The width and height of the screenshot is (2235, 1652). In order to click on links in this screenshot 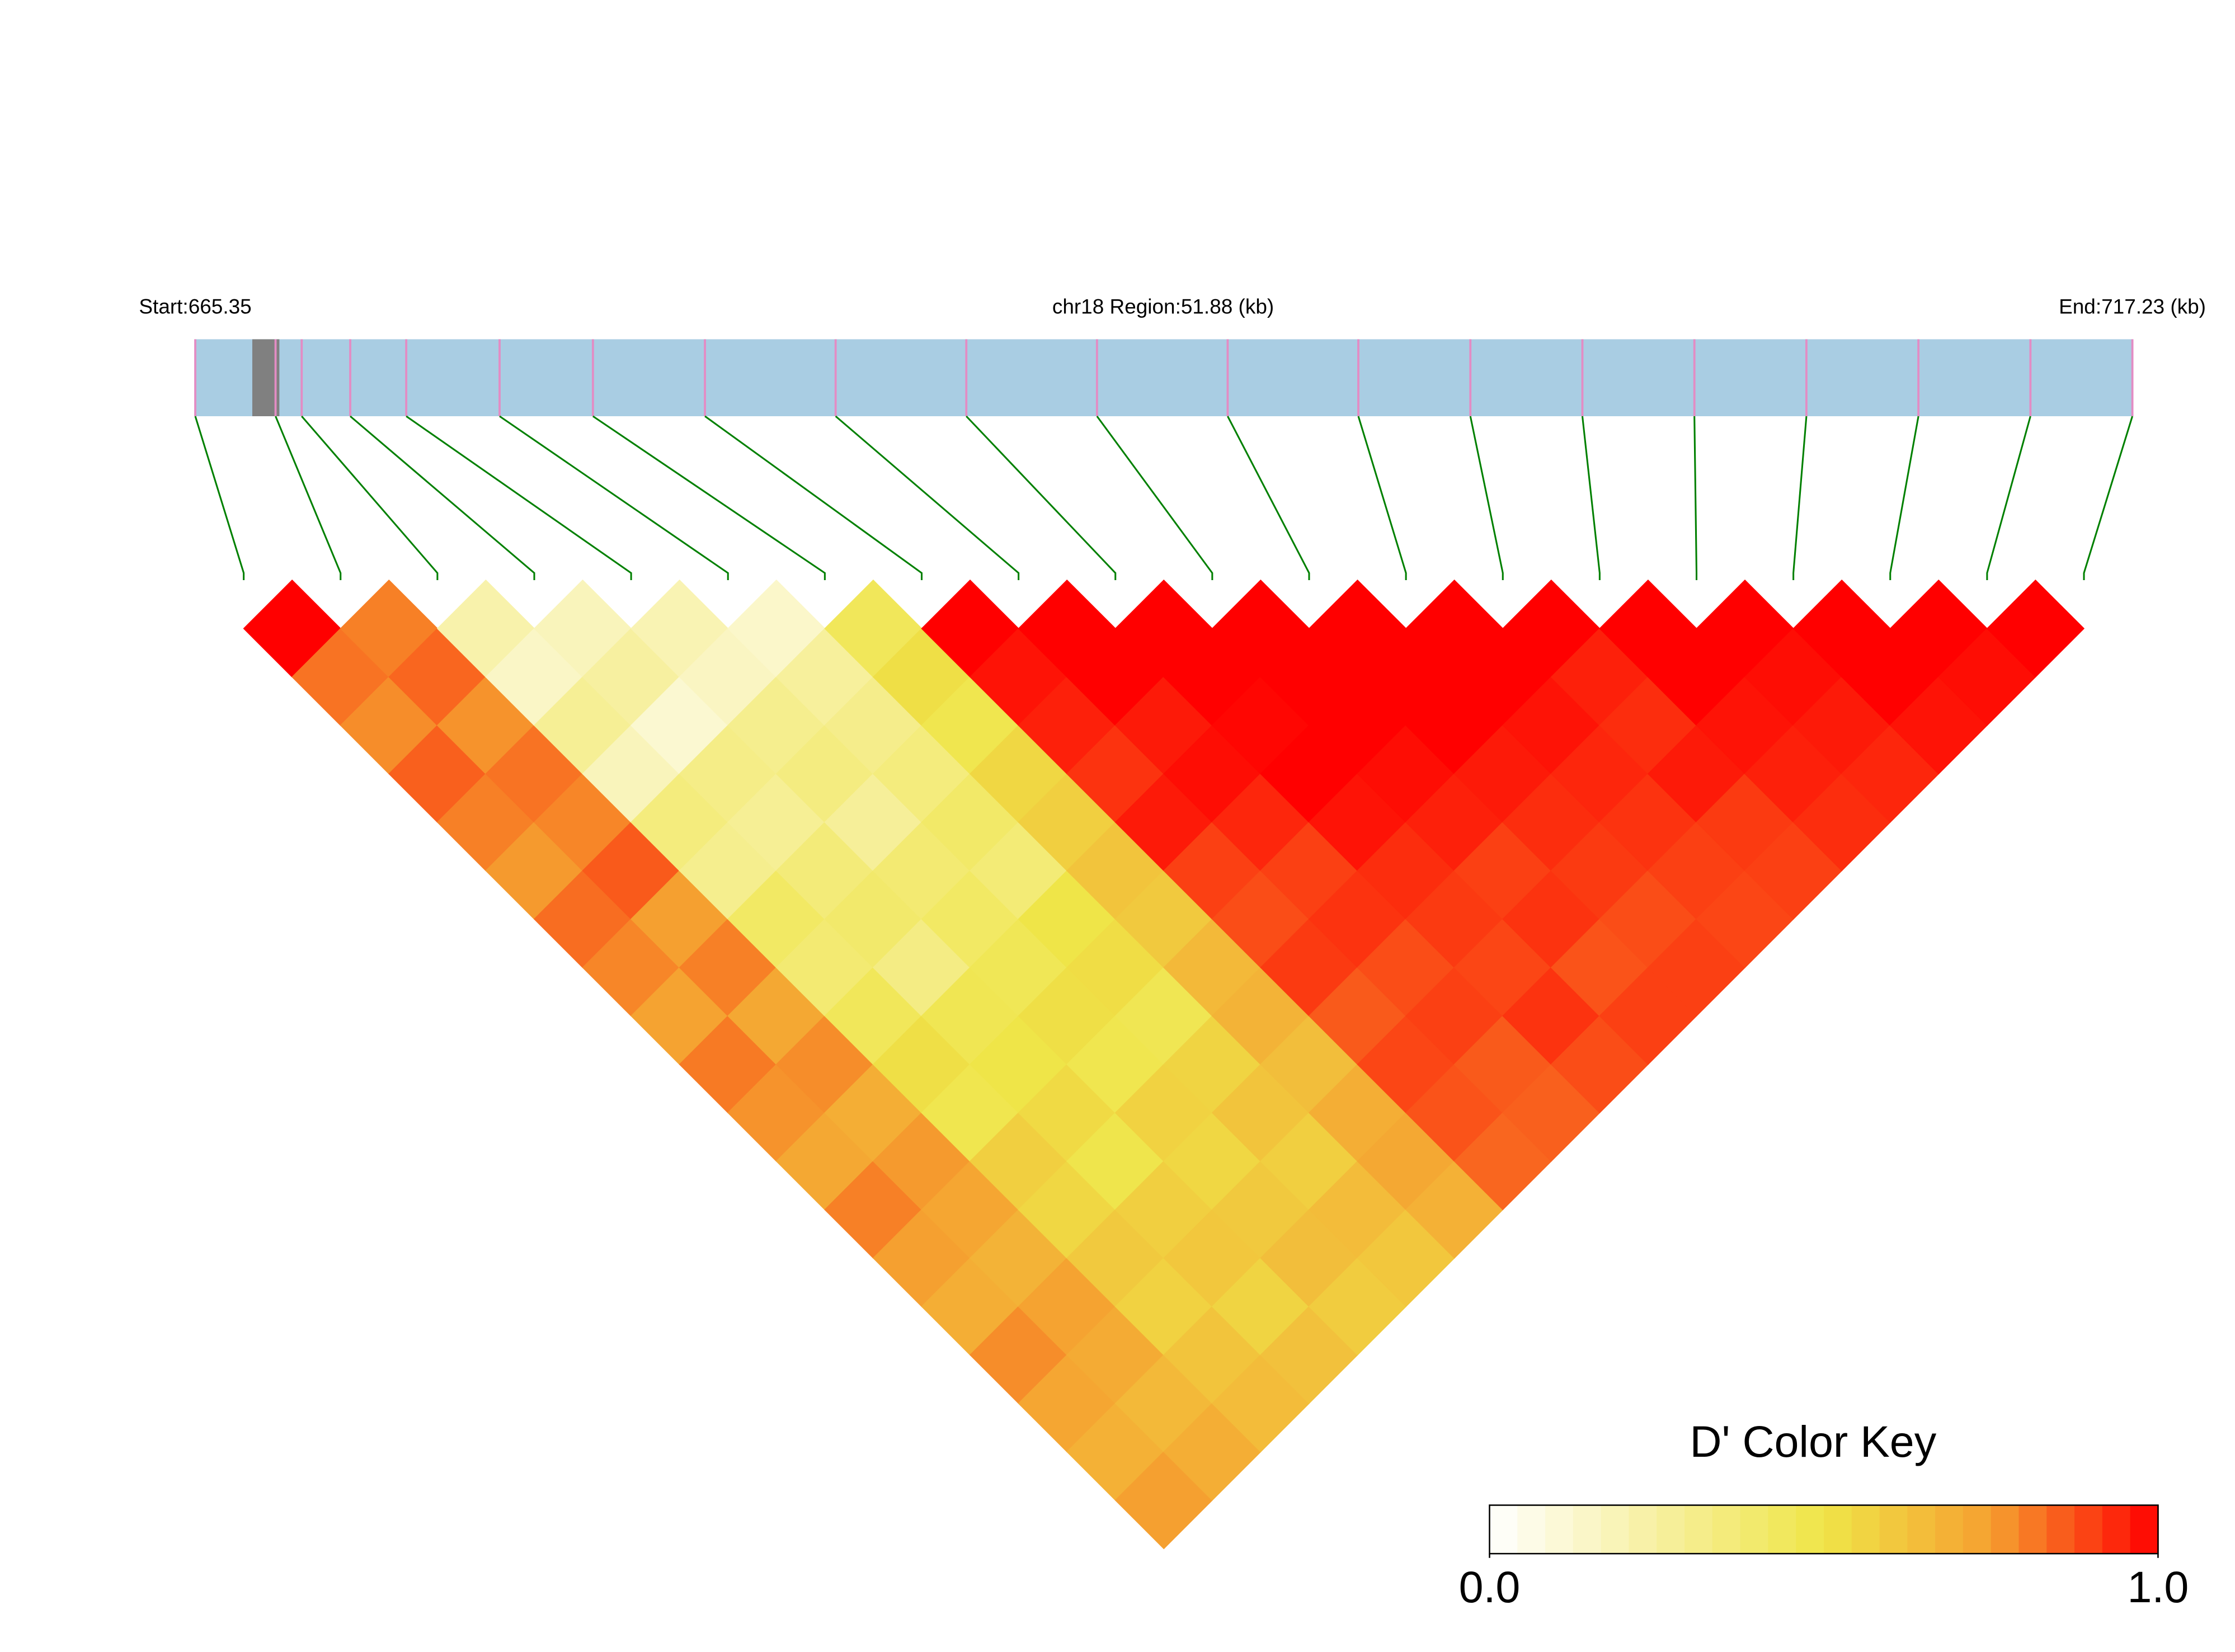, I will do `click(1164, 498)`.